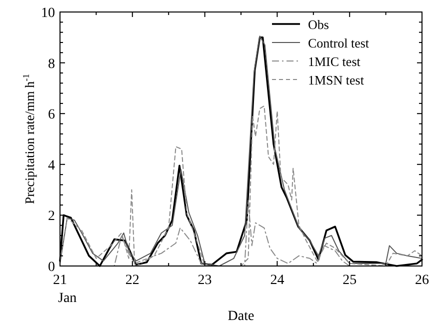  What do you see at coordinates (318, 24) in the screenshot?
I see `legend-label: Obs` at bounding box center [318, 24].